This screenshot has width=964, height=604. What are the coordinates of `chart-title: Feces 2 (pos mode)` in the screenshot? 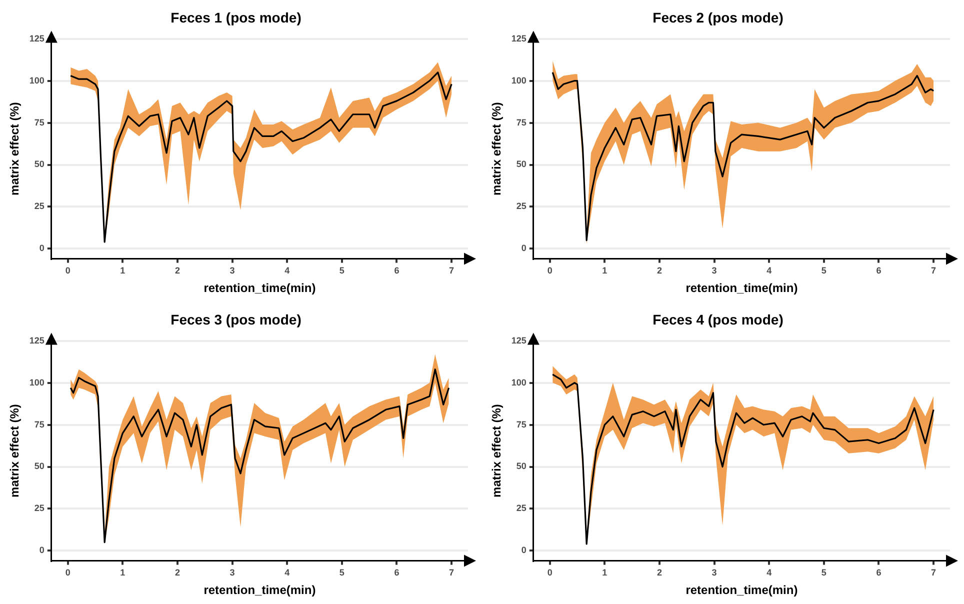 It's located at (718, 17).